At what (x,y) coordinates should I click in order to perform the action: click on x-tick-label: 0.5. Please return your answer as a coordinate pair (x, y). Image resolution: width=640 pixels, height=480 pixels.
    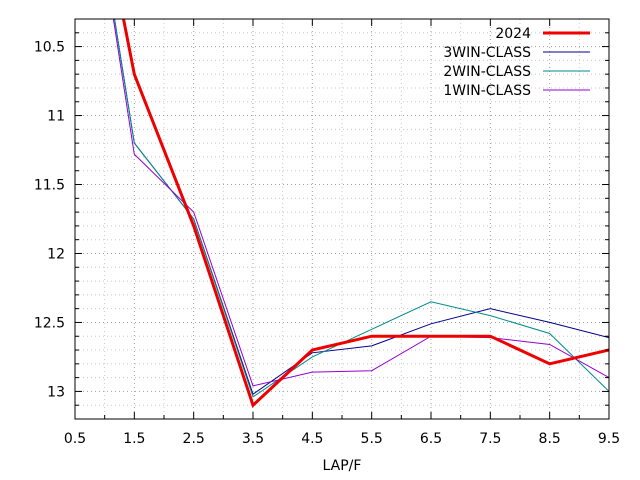
    Looking at the image, I should click on (75, 439).